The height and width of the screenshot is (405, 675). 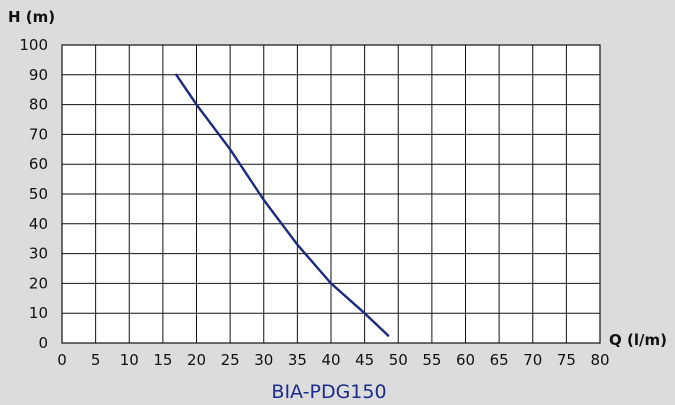 I want to click on x-tick-label: 80, so click(x=599, y=360).